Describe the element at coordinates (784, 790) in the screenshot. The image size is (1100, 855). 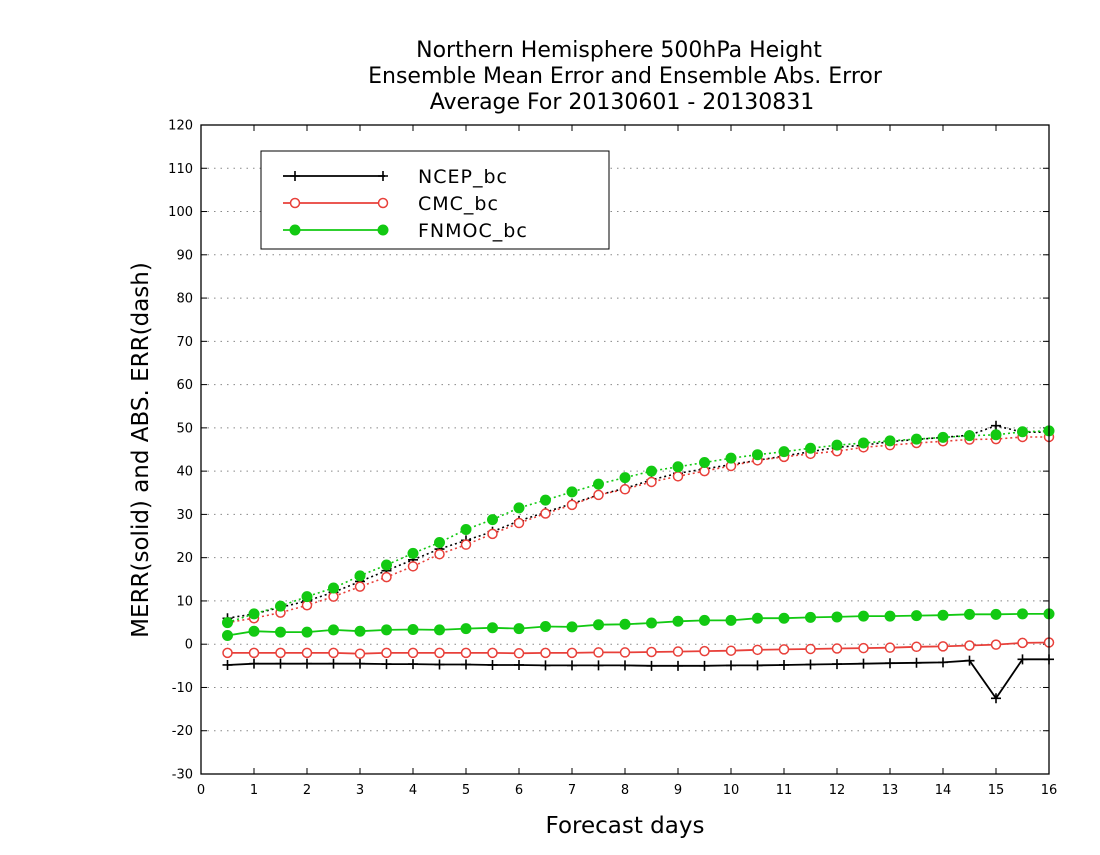
I see `x-tick-label: 11` at that location.